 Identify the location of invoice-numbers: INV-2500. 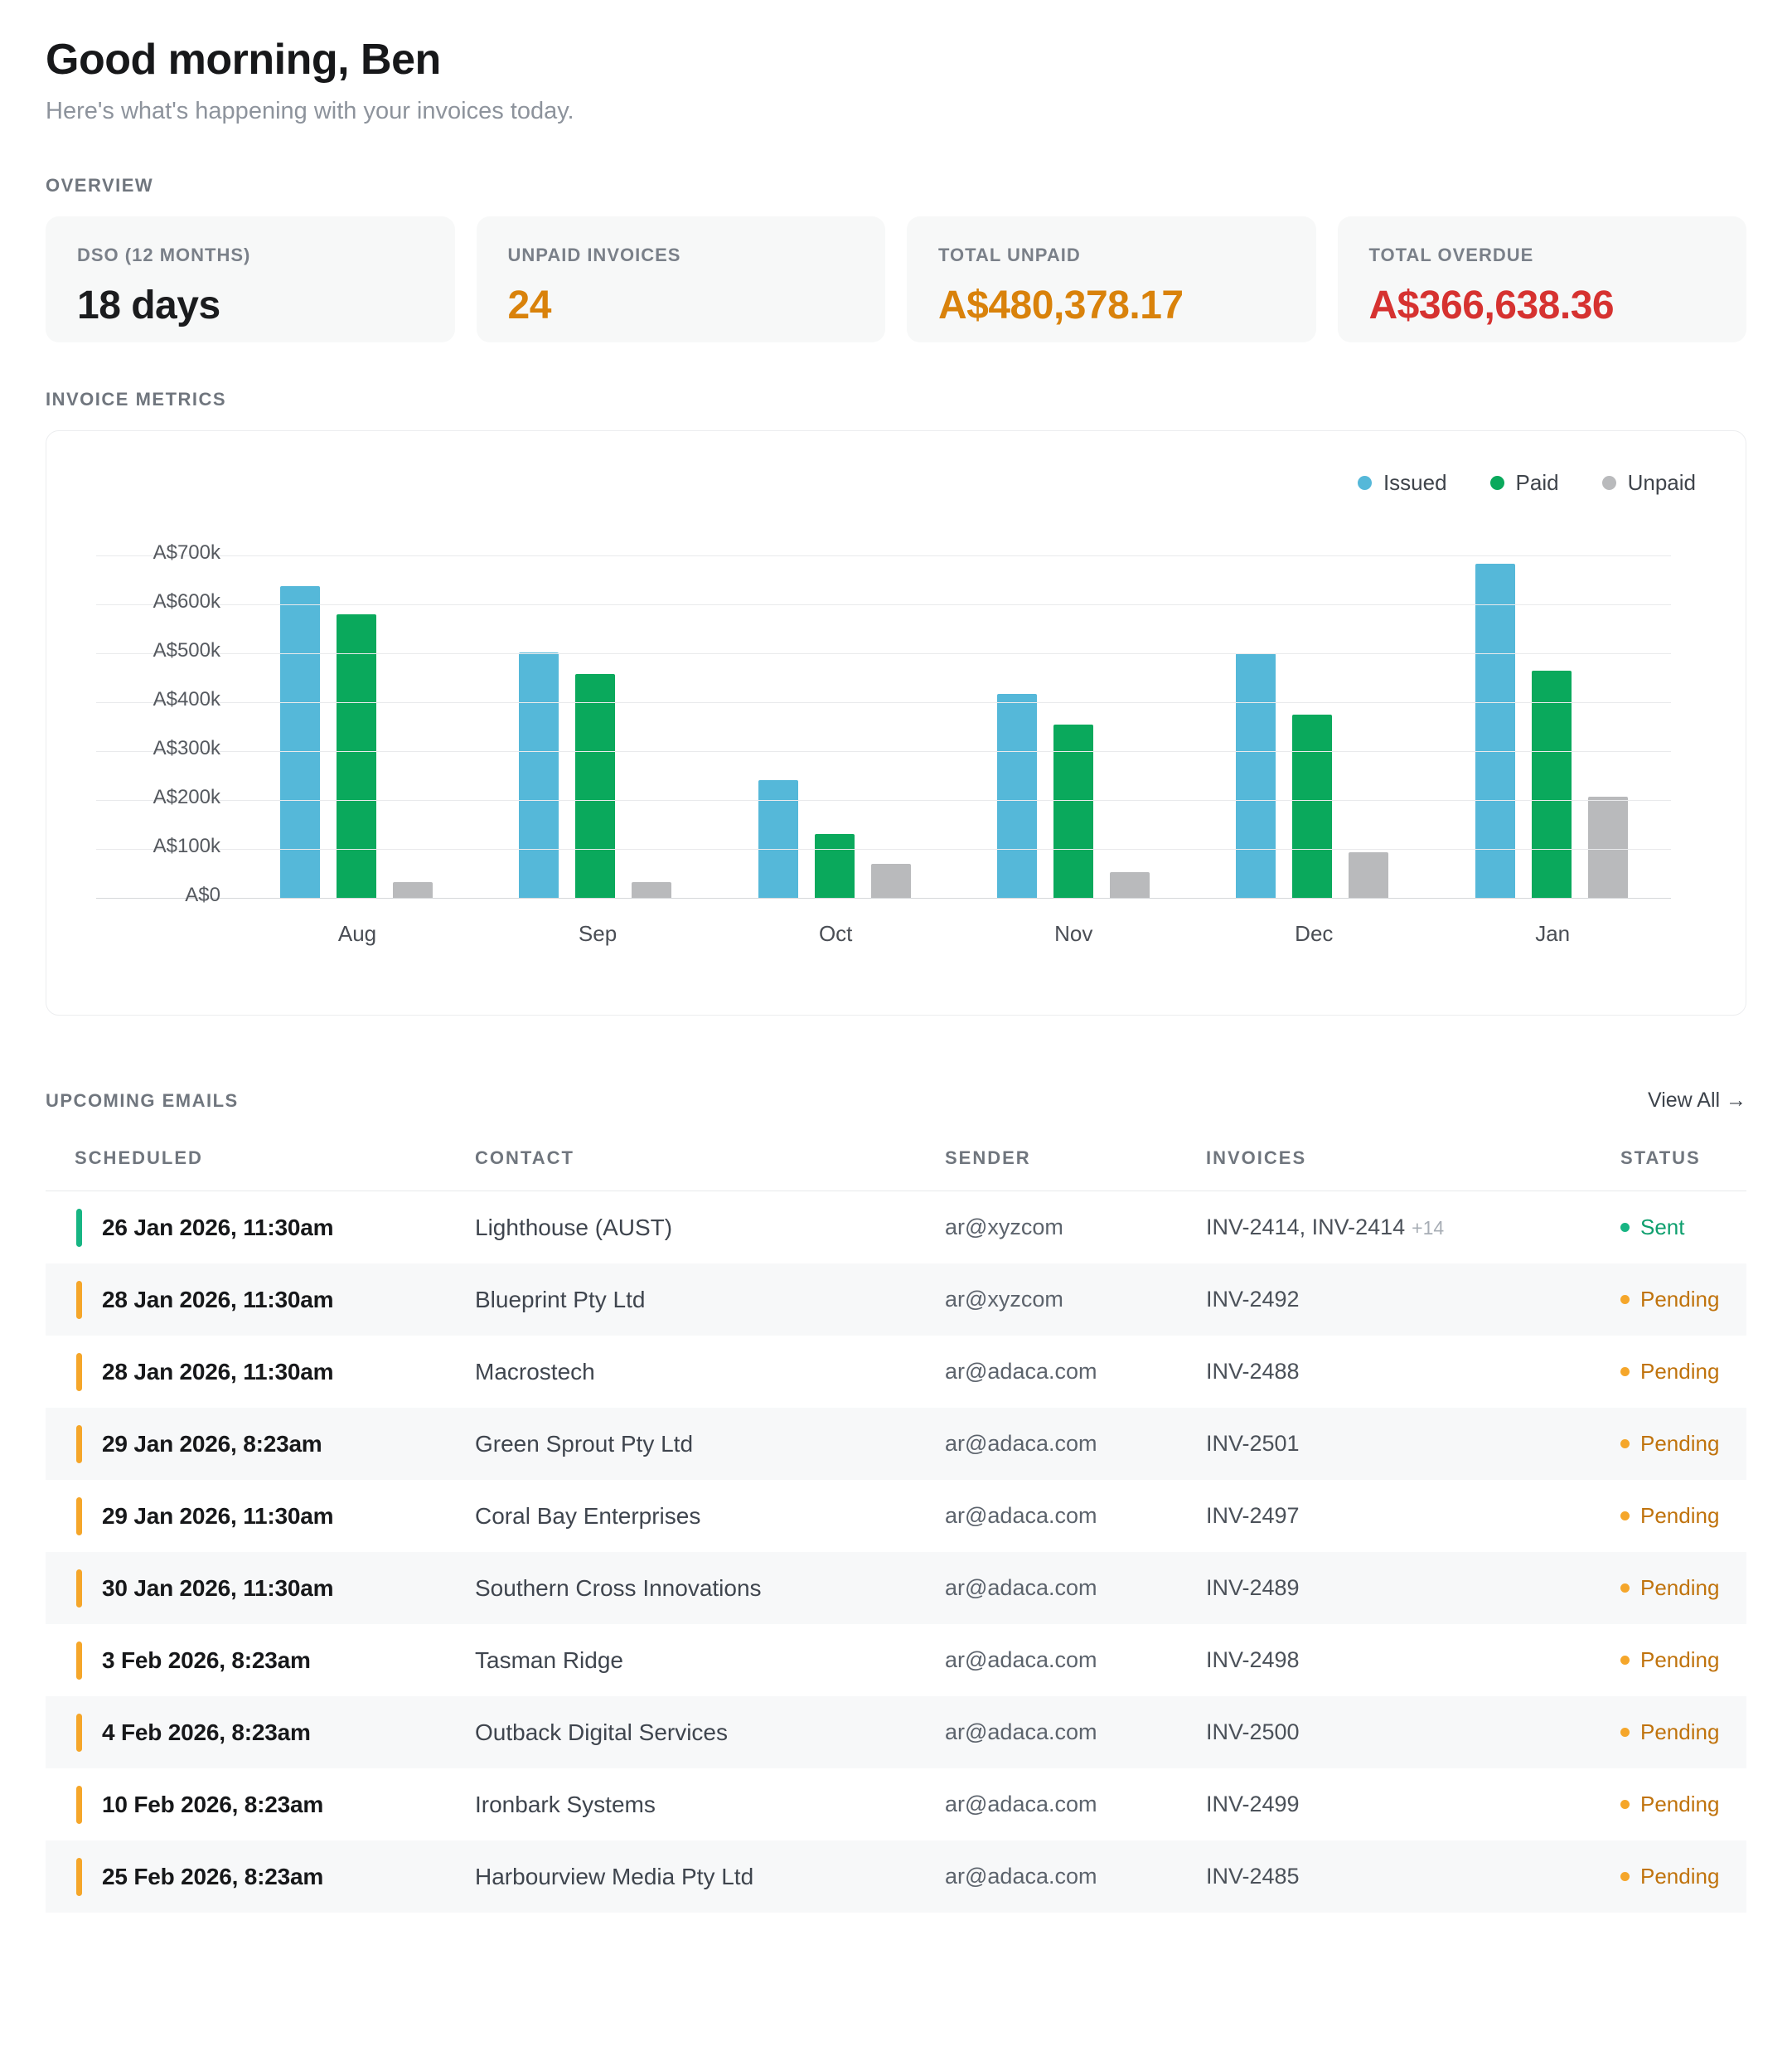
(1253, 1732).